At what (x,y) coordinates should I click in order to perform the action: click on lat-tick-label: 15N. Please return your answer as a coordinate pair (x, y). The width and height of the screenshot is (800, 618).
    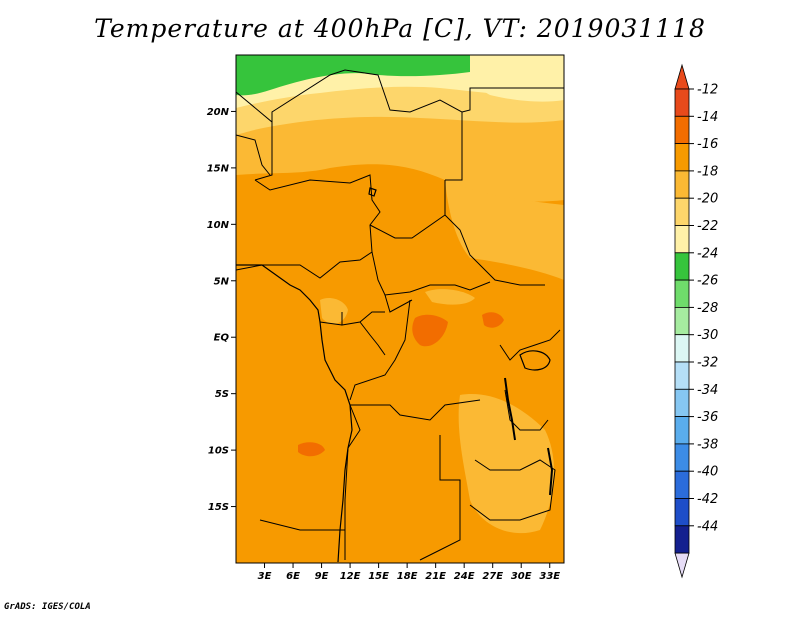
    Looking at the image, I should click on (218, 168).